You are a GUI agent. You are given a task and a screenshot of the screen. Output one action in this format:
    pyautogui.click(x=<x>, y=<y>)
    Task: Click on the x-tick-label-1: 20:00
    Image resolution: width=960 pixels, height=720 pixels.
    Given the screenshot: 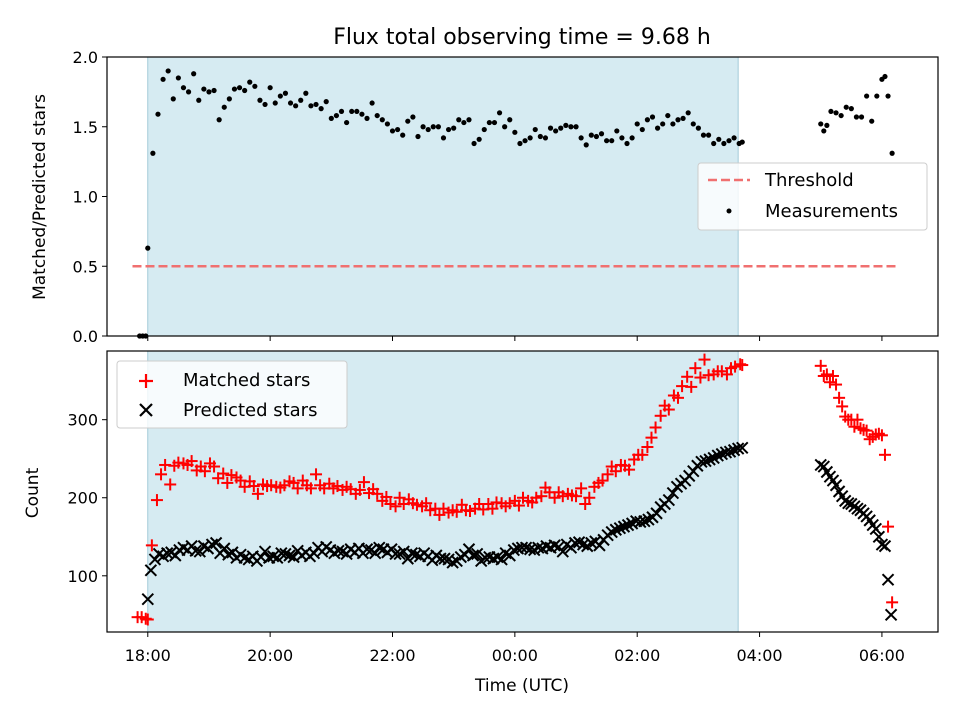 What is the action you would take?
    pyautogui.click(x=270, y=655)
    